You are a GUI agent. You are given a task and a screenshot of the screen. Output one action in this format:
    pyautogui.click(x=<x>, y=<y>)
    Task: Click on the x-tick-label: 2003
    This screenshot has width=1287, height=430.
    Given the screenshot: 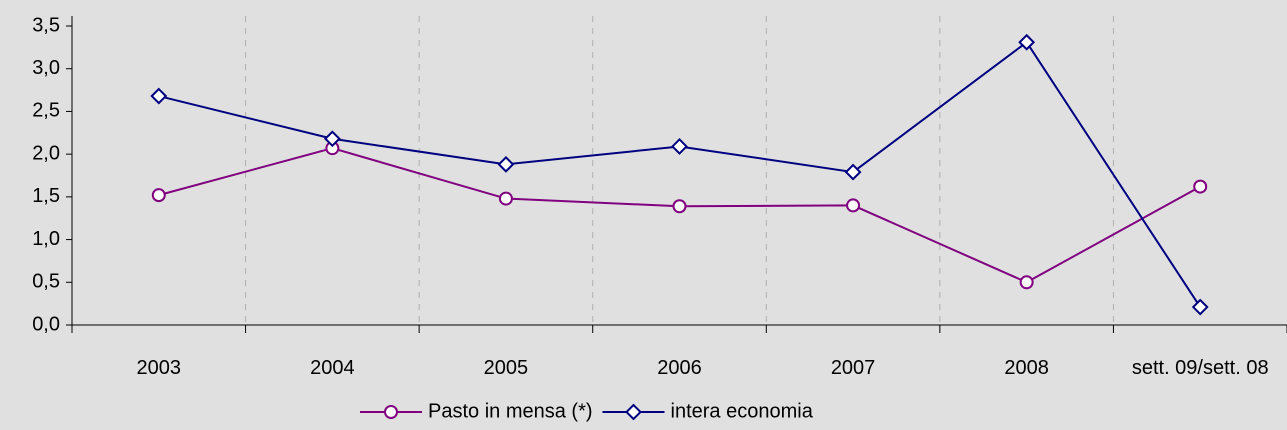 What is the action you would take?
    pyautogui.click(x=159, y=368)
    